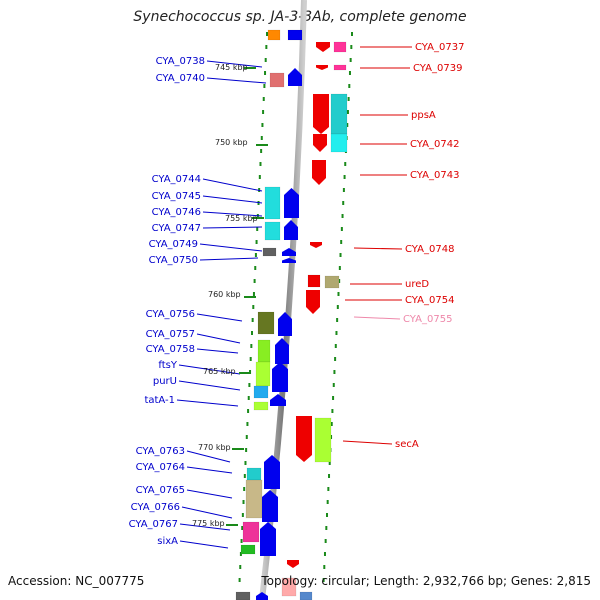  Describe the element at coordinates (180, 78) in the screenshot. I see `gene-label-left: CYA_0740` at that location.